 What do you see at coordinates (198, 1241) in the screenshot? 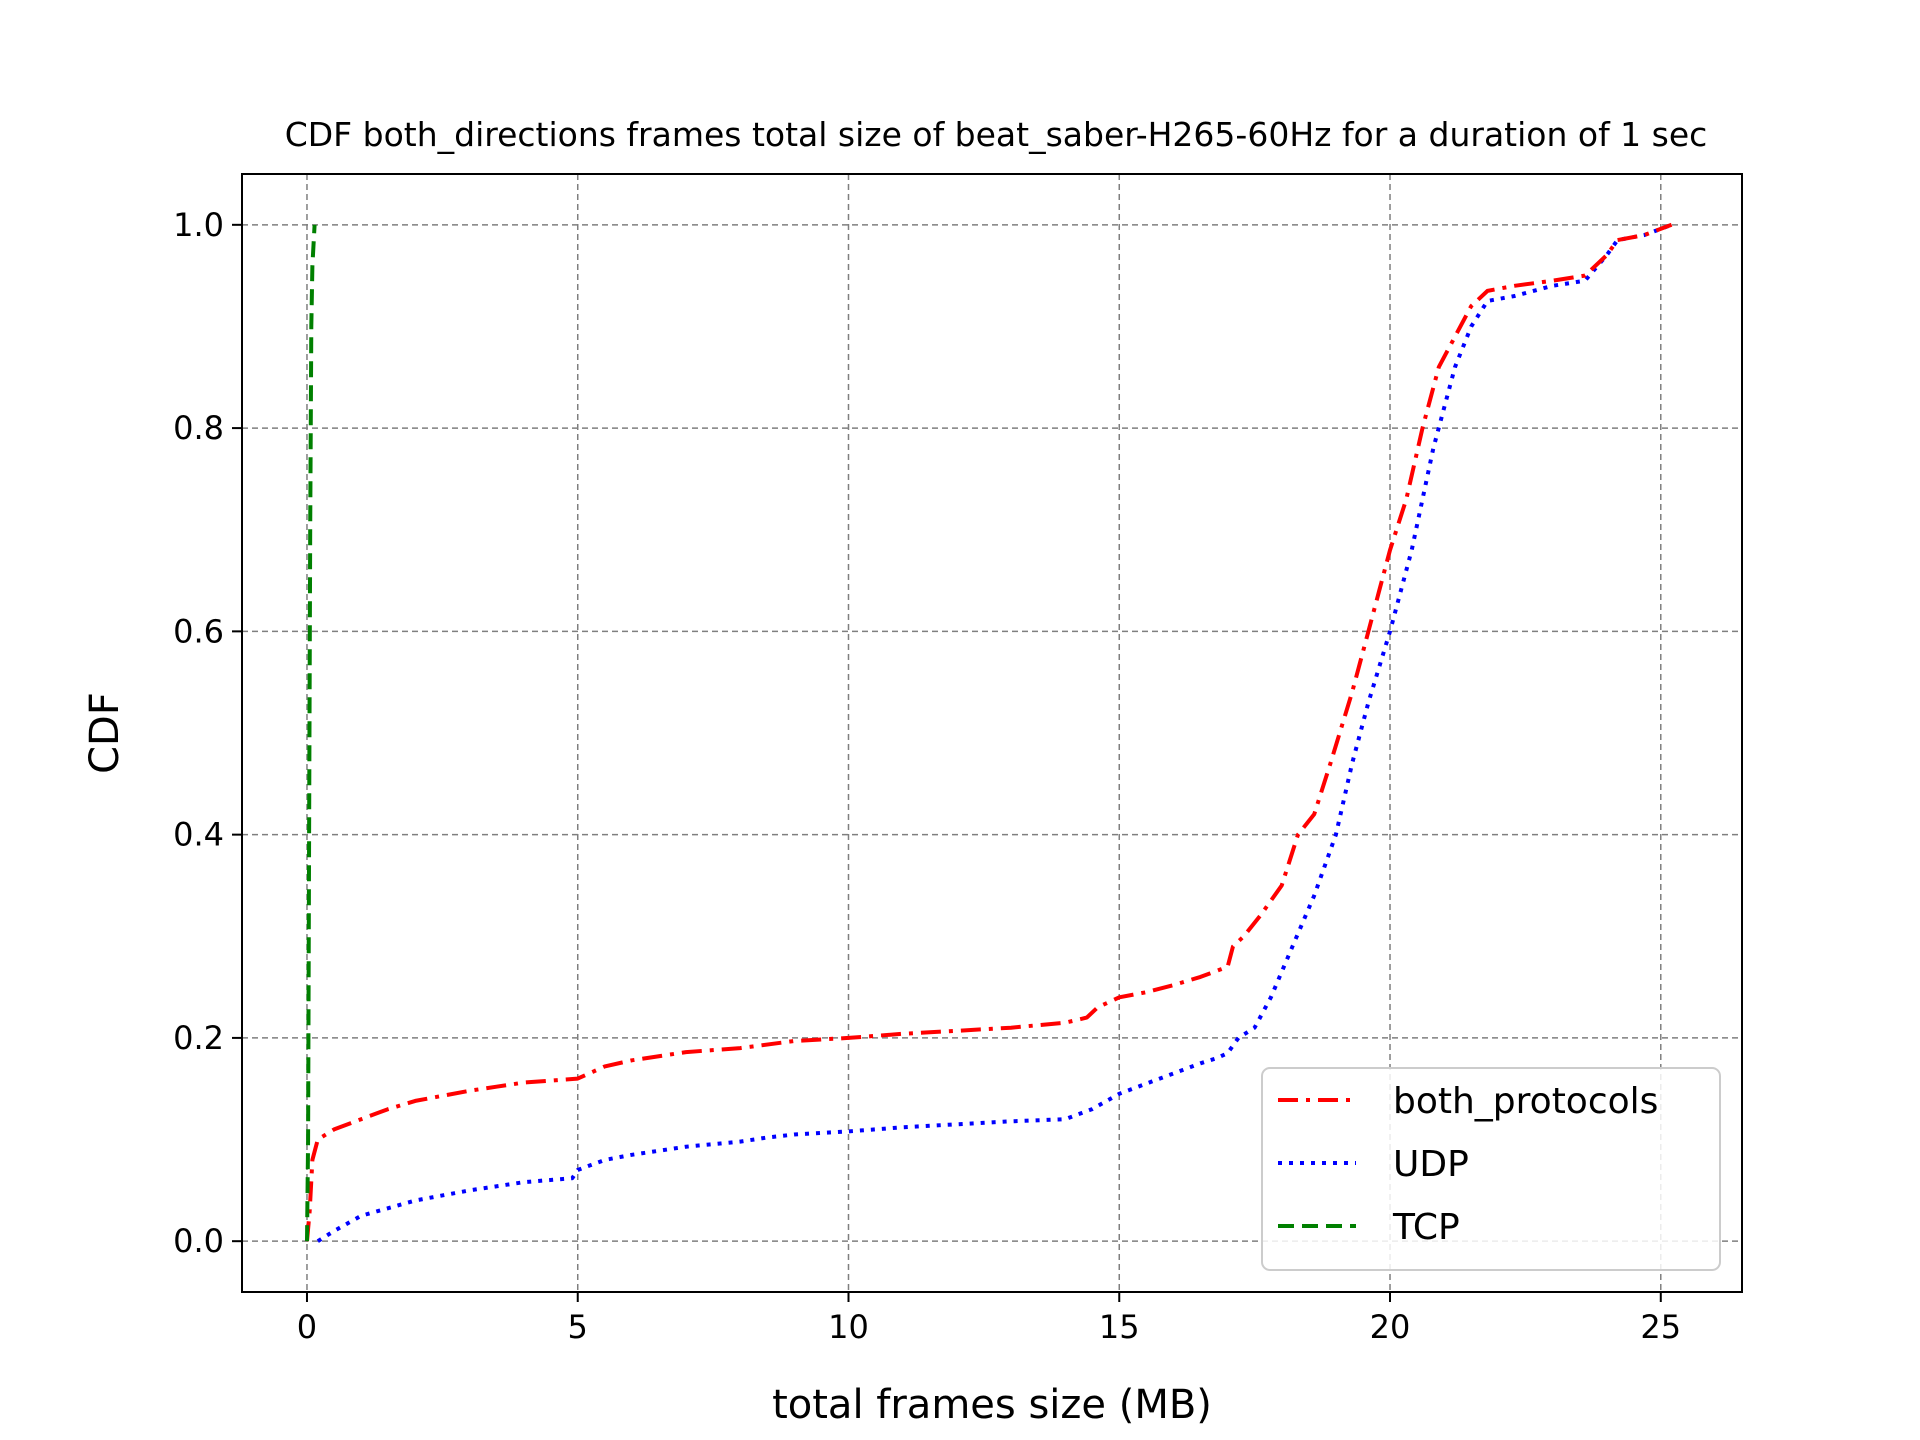
I see `y-tick-label: 0.0` at bounding box center [198, 1241].